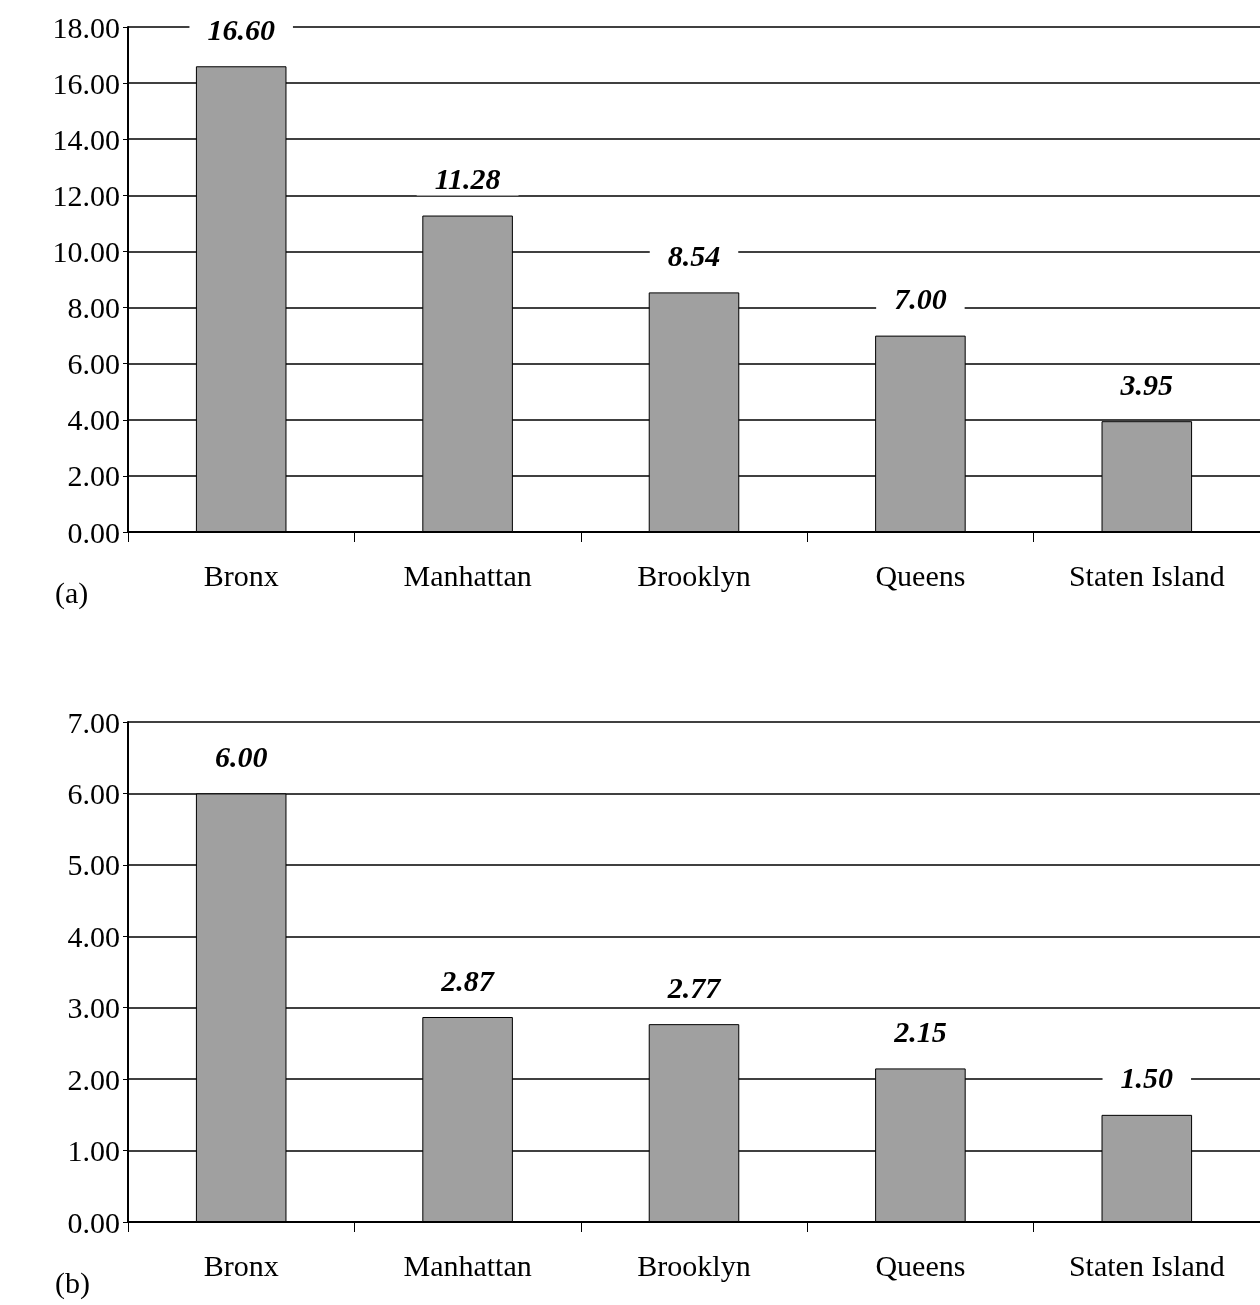 The image size is (1260, 1305). What do you see at coordinates (241, 29) in the screenshot?
I see `data-label: 16.60` at bounding box center [241, 29].